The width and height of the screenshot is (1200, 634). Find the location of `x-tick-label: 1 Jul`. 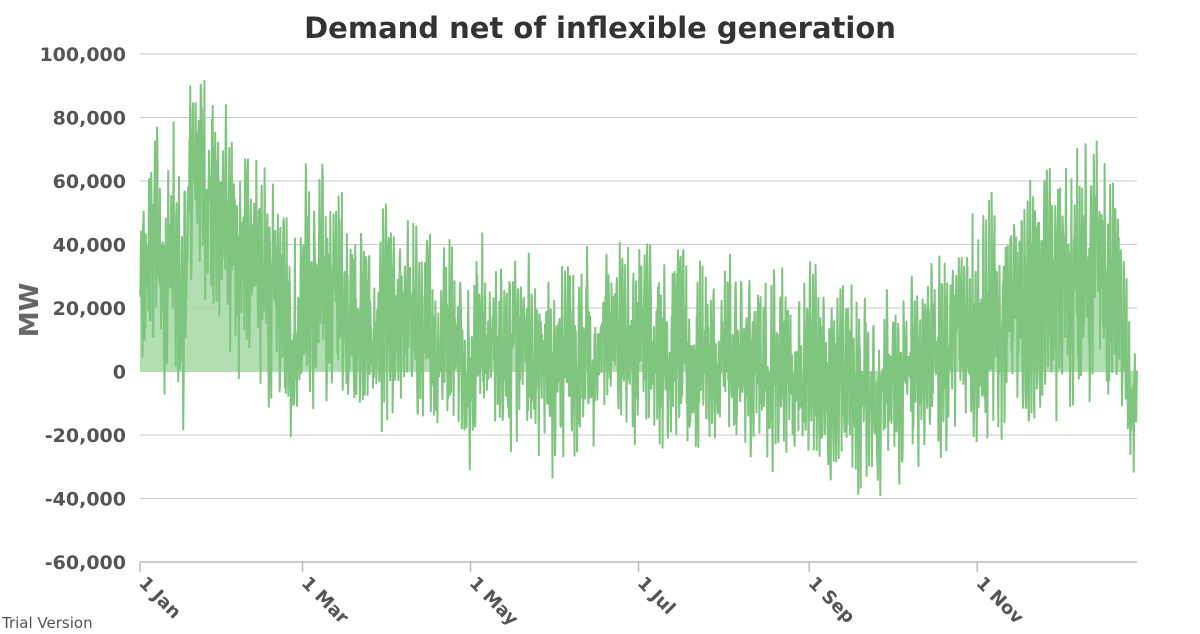

x-tick-label: 1 Jul is located at coordinates (656, 596).